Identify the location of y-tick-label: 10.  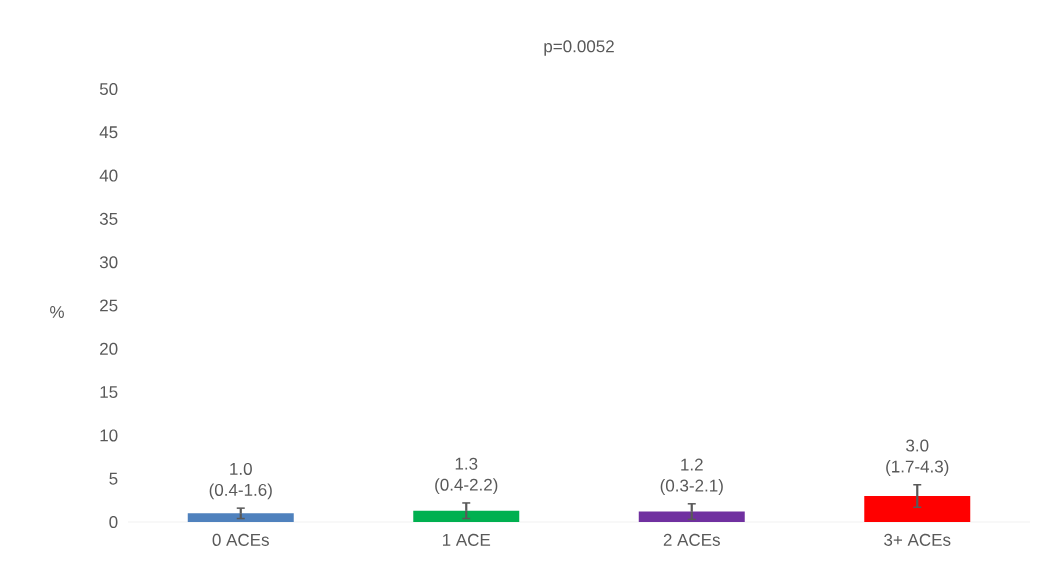
(109, 435).